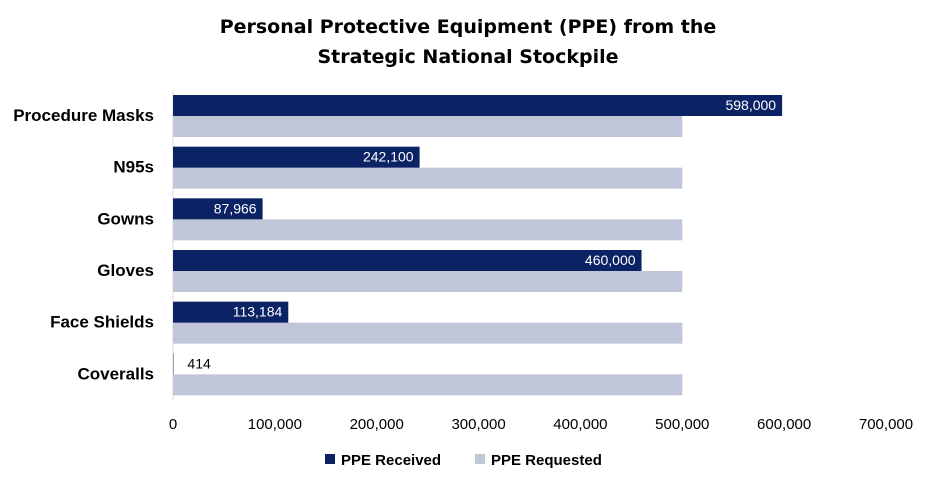 This screenshot has width=937, height=486. I want to click on data-label-face-shields: 113,184, so click(258, 312).